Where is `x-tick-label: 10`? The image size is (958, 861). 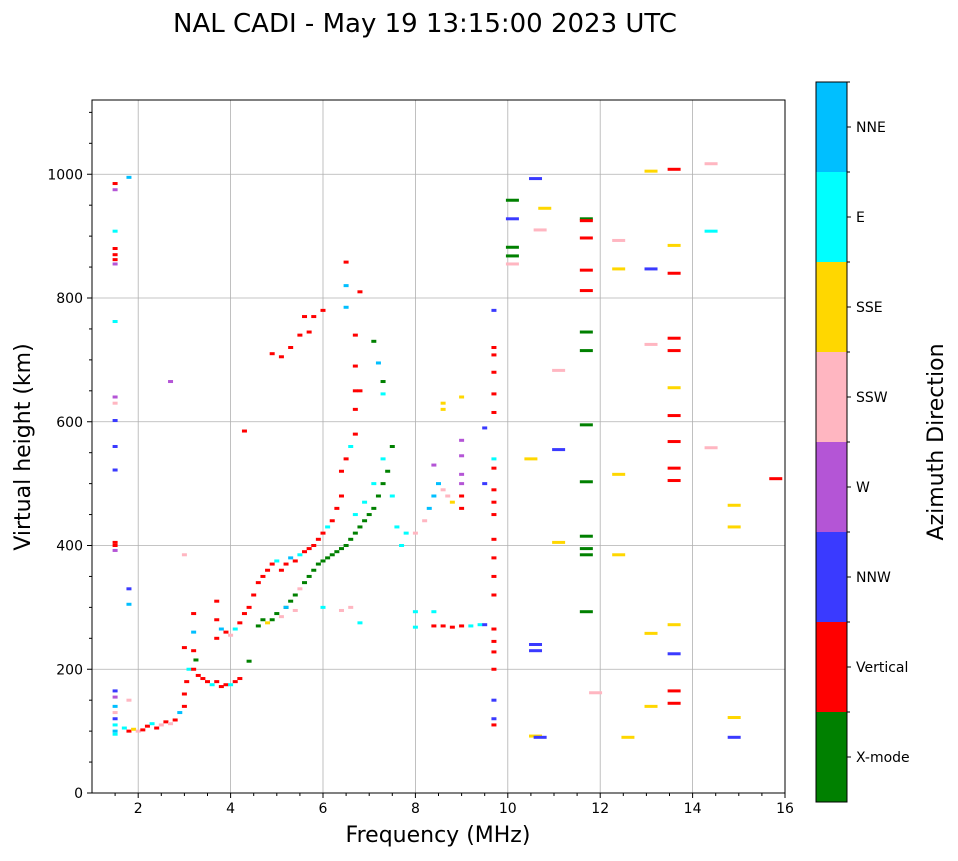 x-tick-label: 10 is located at coordinates (508, 809).